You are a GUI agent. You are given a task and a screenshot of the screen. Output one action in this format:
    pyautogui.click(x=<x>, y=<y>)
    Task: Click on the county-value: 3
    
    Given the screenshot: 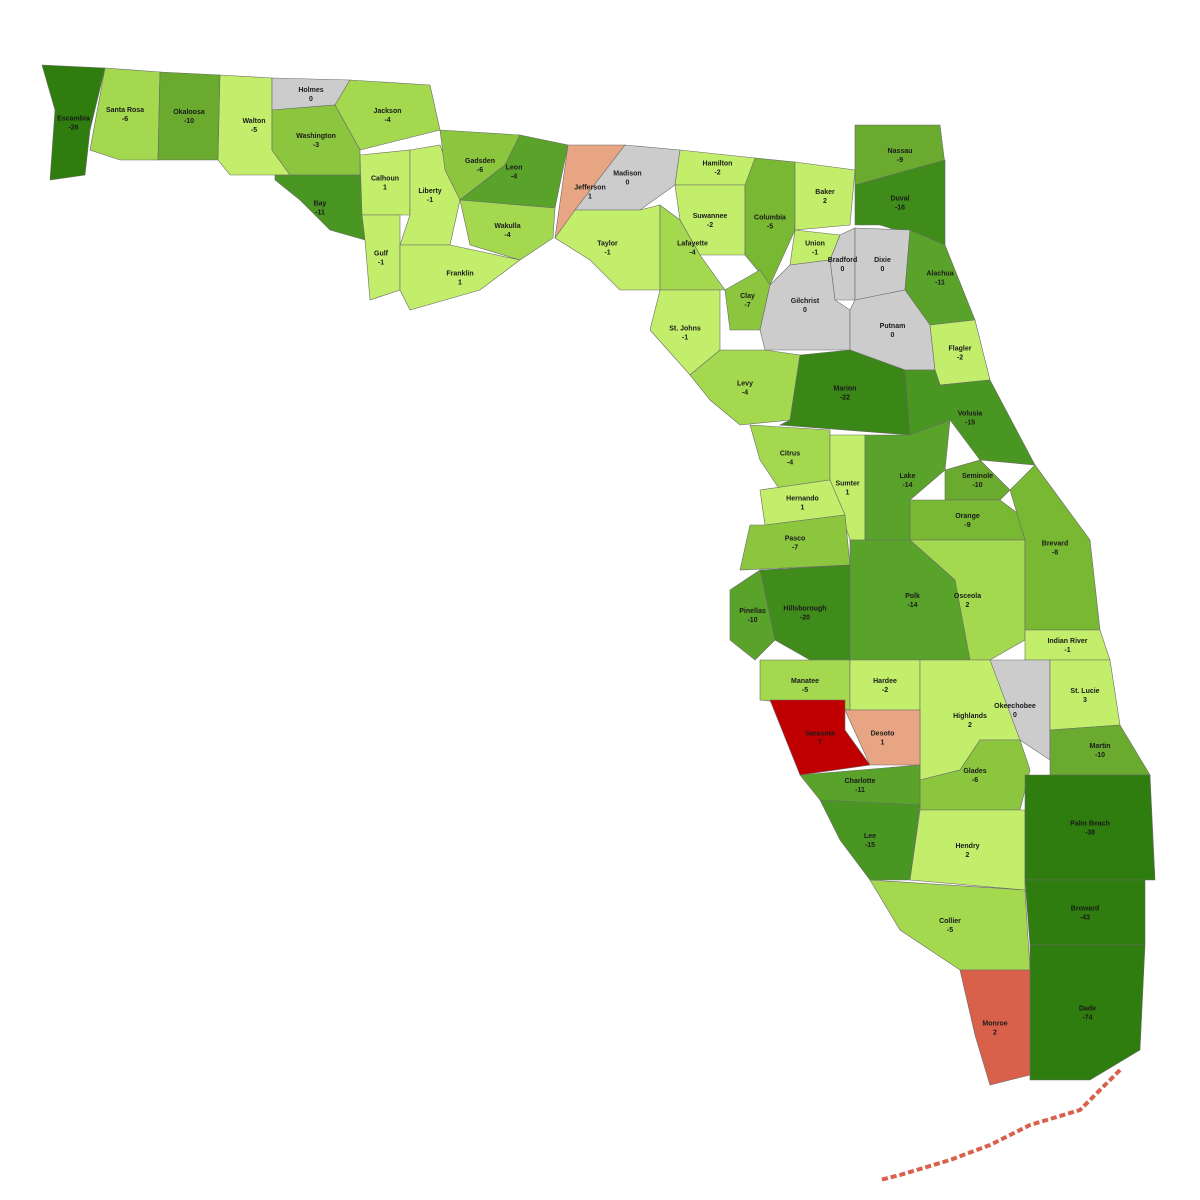 What is the action you would take?
    pyautogui.click(x=1085, y=700)
    